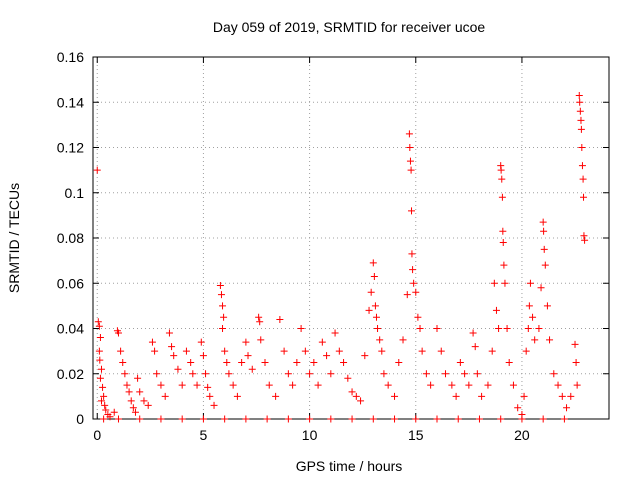  What do you see at coordinates (349, 466) in the screenshot?
I see `x-axis-label: GPS time / hours` at bounding box center [349, 466].